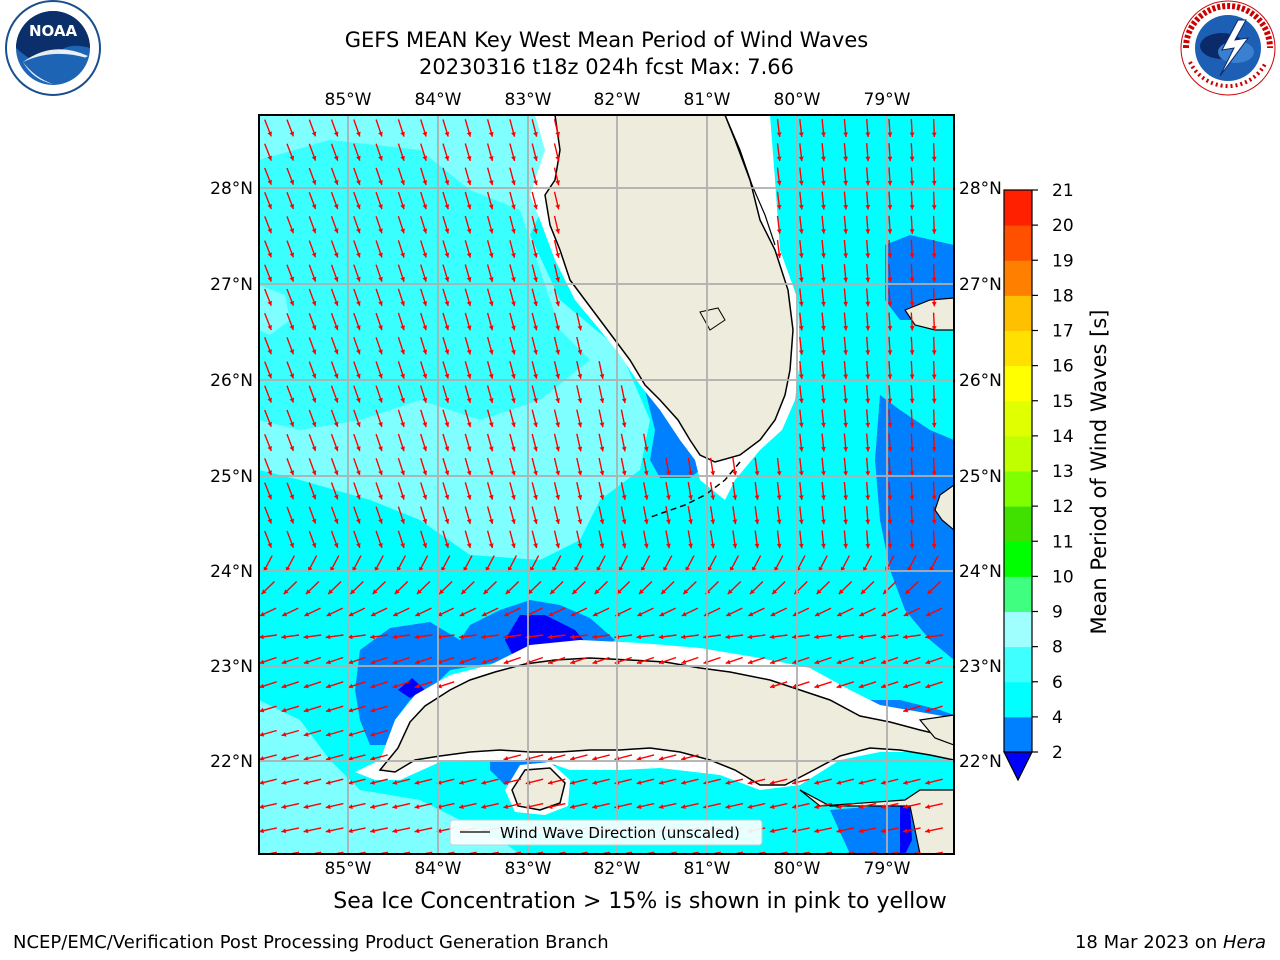  Describe the element at coordinates (919, 277) in the screenshot. I see `period-zone-2-4-north` at that location.